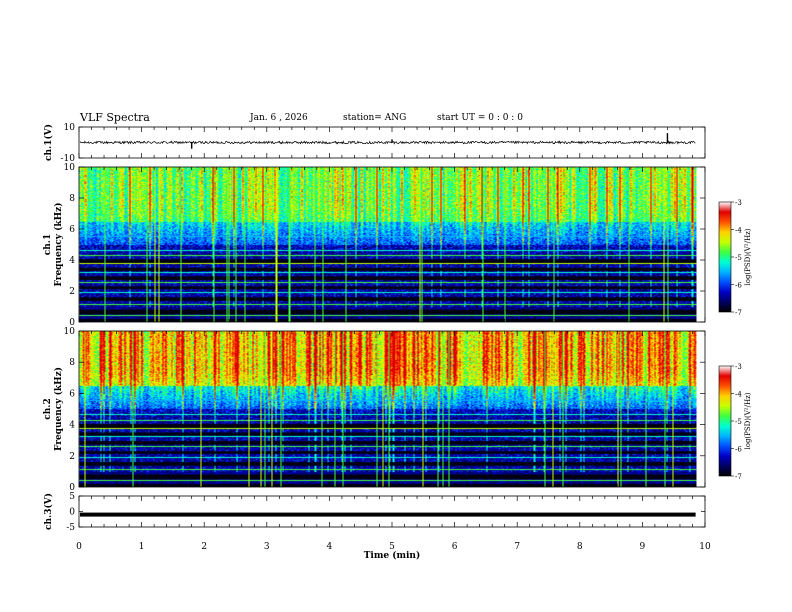 Image resolution: width=792 pixels, height=612 pixels. Describe the element at coordinates (204, 547) in the screenshot. I see `x-tick-label: 2` at that location.